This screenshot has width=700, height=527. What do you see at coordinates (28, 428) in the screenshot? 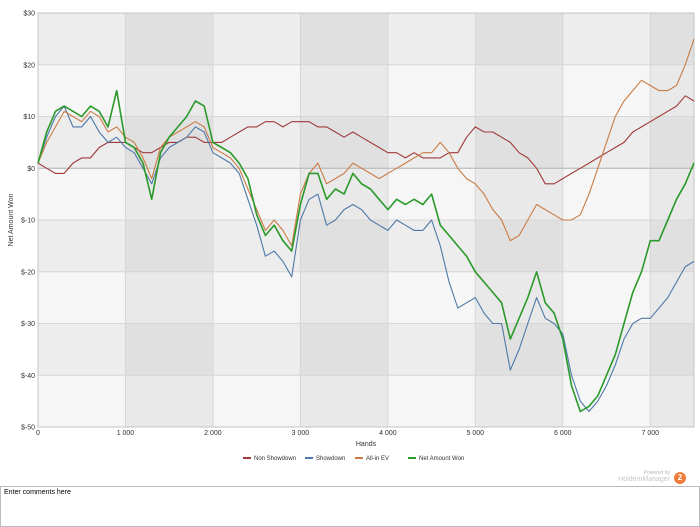
I see `y-tick-label: $-50` at bounding box center [28, 428].